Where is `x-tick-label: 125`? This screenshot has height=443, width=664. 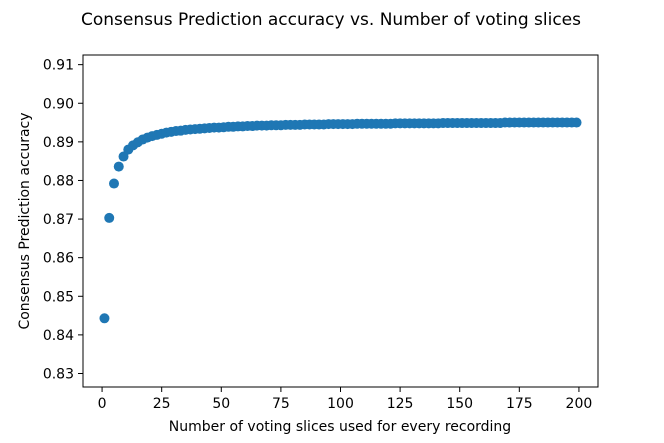 x-tick-label: 125 is located at coordinates (400, 404).